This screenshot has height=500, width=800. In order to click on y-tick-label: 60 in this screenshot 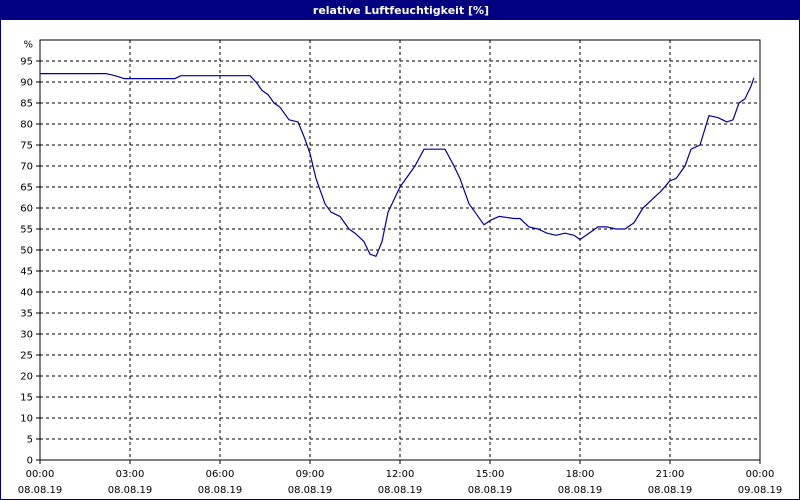, I will do `click(26, 209)`.